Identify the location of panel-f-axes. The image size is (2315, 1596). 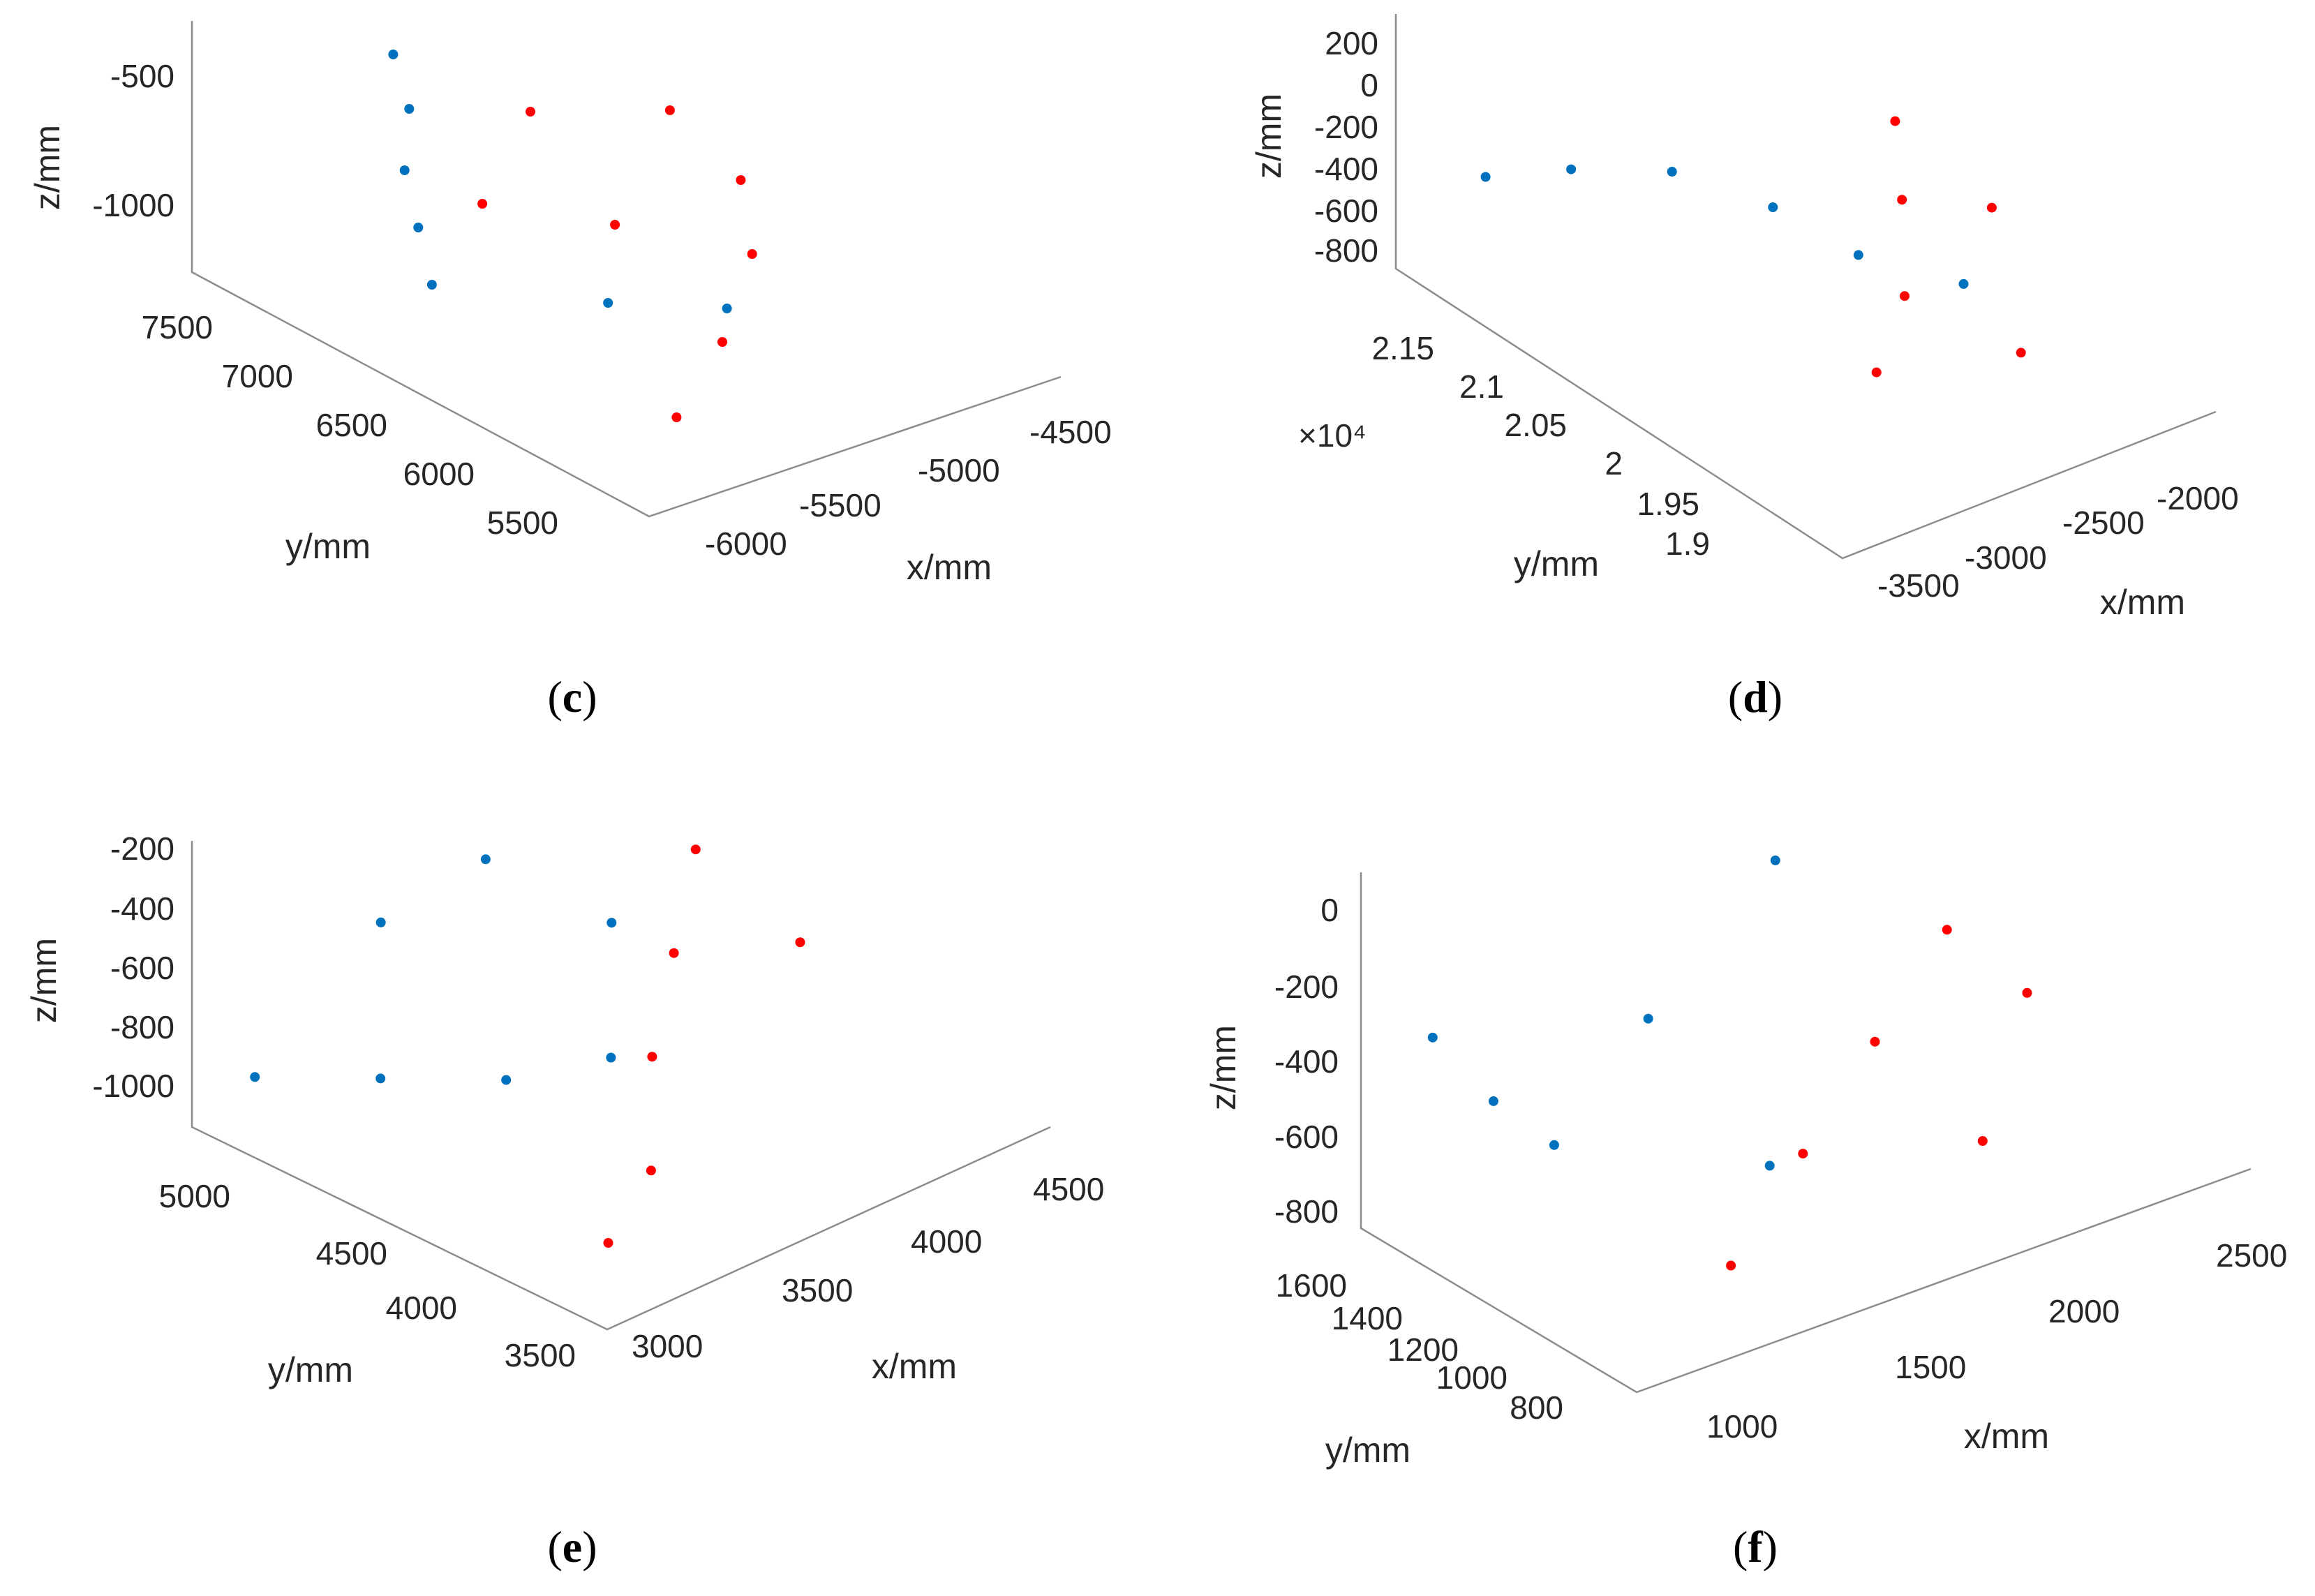
(1805, 1133).